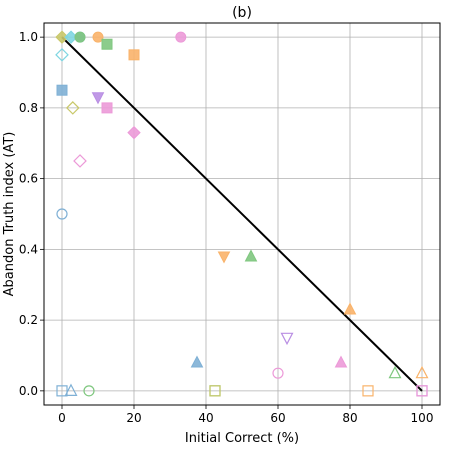  I want to click on x-tick-label: 60, so click(277, 418).